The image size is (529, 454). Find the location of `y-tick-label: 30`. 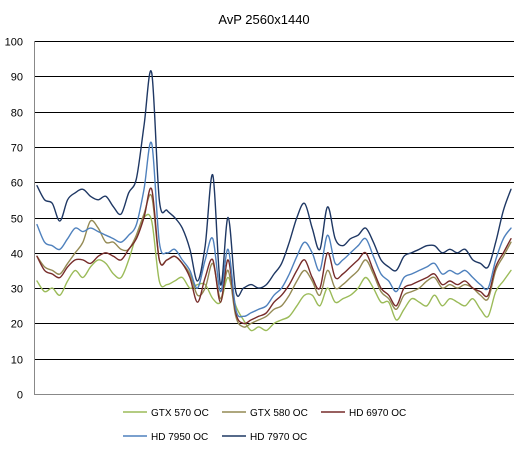

y-tick-label: 30 is located at coordinates (17, 290).